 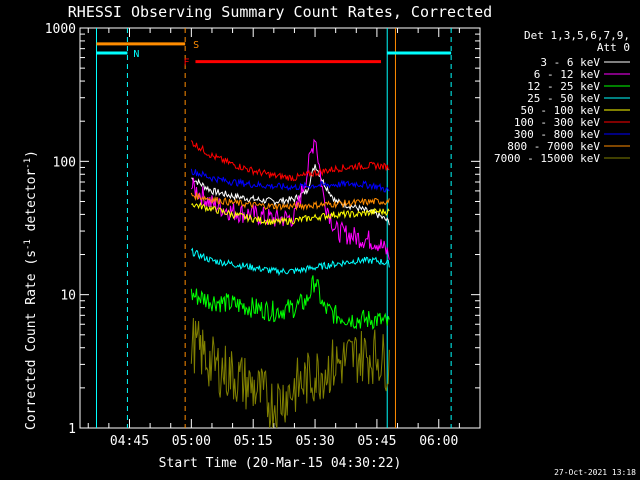 What do you see at coordinates (60, 29) in the screenshot?
I see `y-tick-label: 1000` at bounding box center [60, 29].